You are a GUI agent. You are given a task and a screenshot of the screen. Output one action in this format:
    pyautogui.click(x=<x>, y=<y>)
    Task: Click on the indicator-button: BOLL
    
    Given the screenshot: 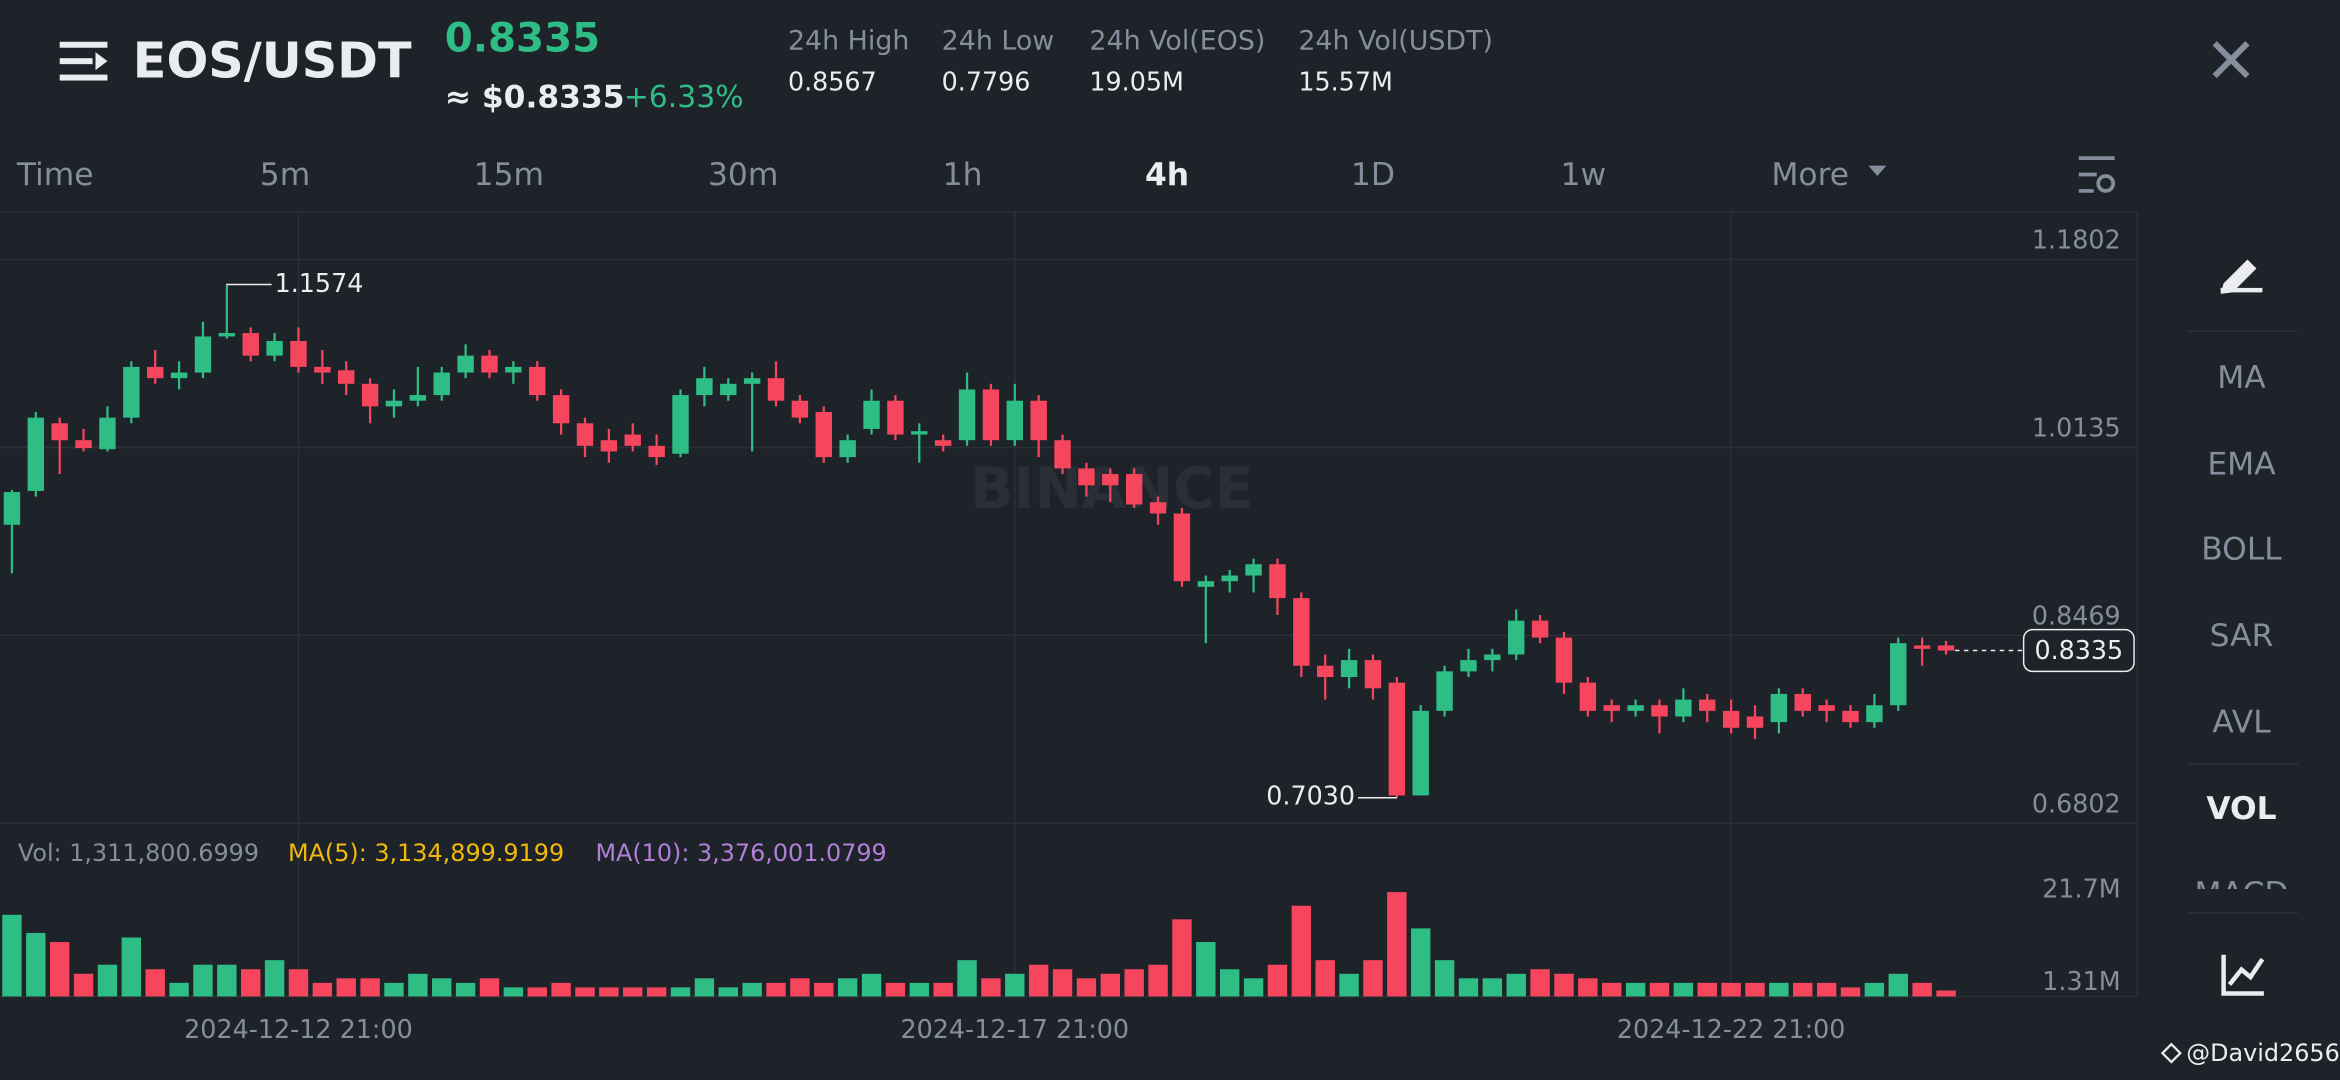 What is the action you would take?
    pyautogui.click(x=2241, y=549)
    